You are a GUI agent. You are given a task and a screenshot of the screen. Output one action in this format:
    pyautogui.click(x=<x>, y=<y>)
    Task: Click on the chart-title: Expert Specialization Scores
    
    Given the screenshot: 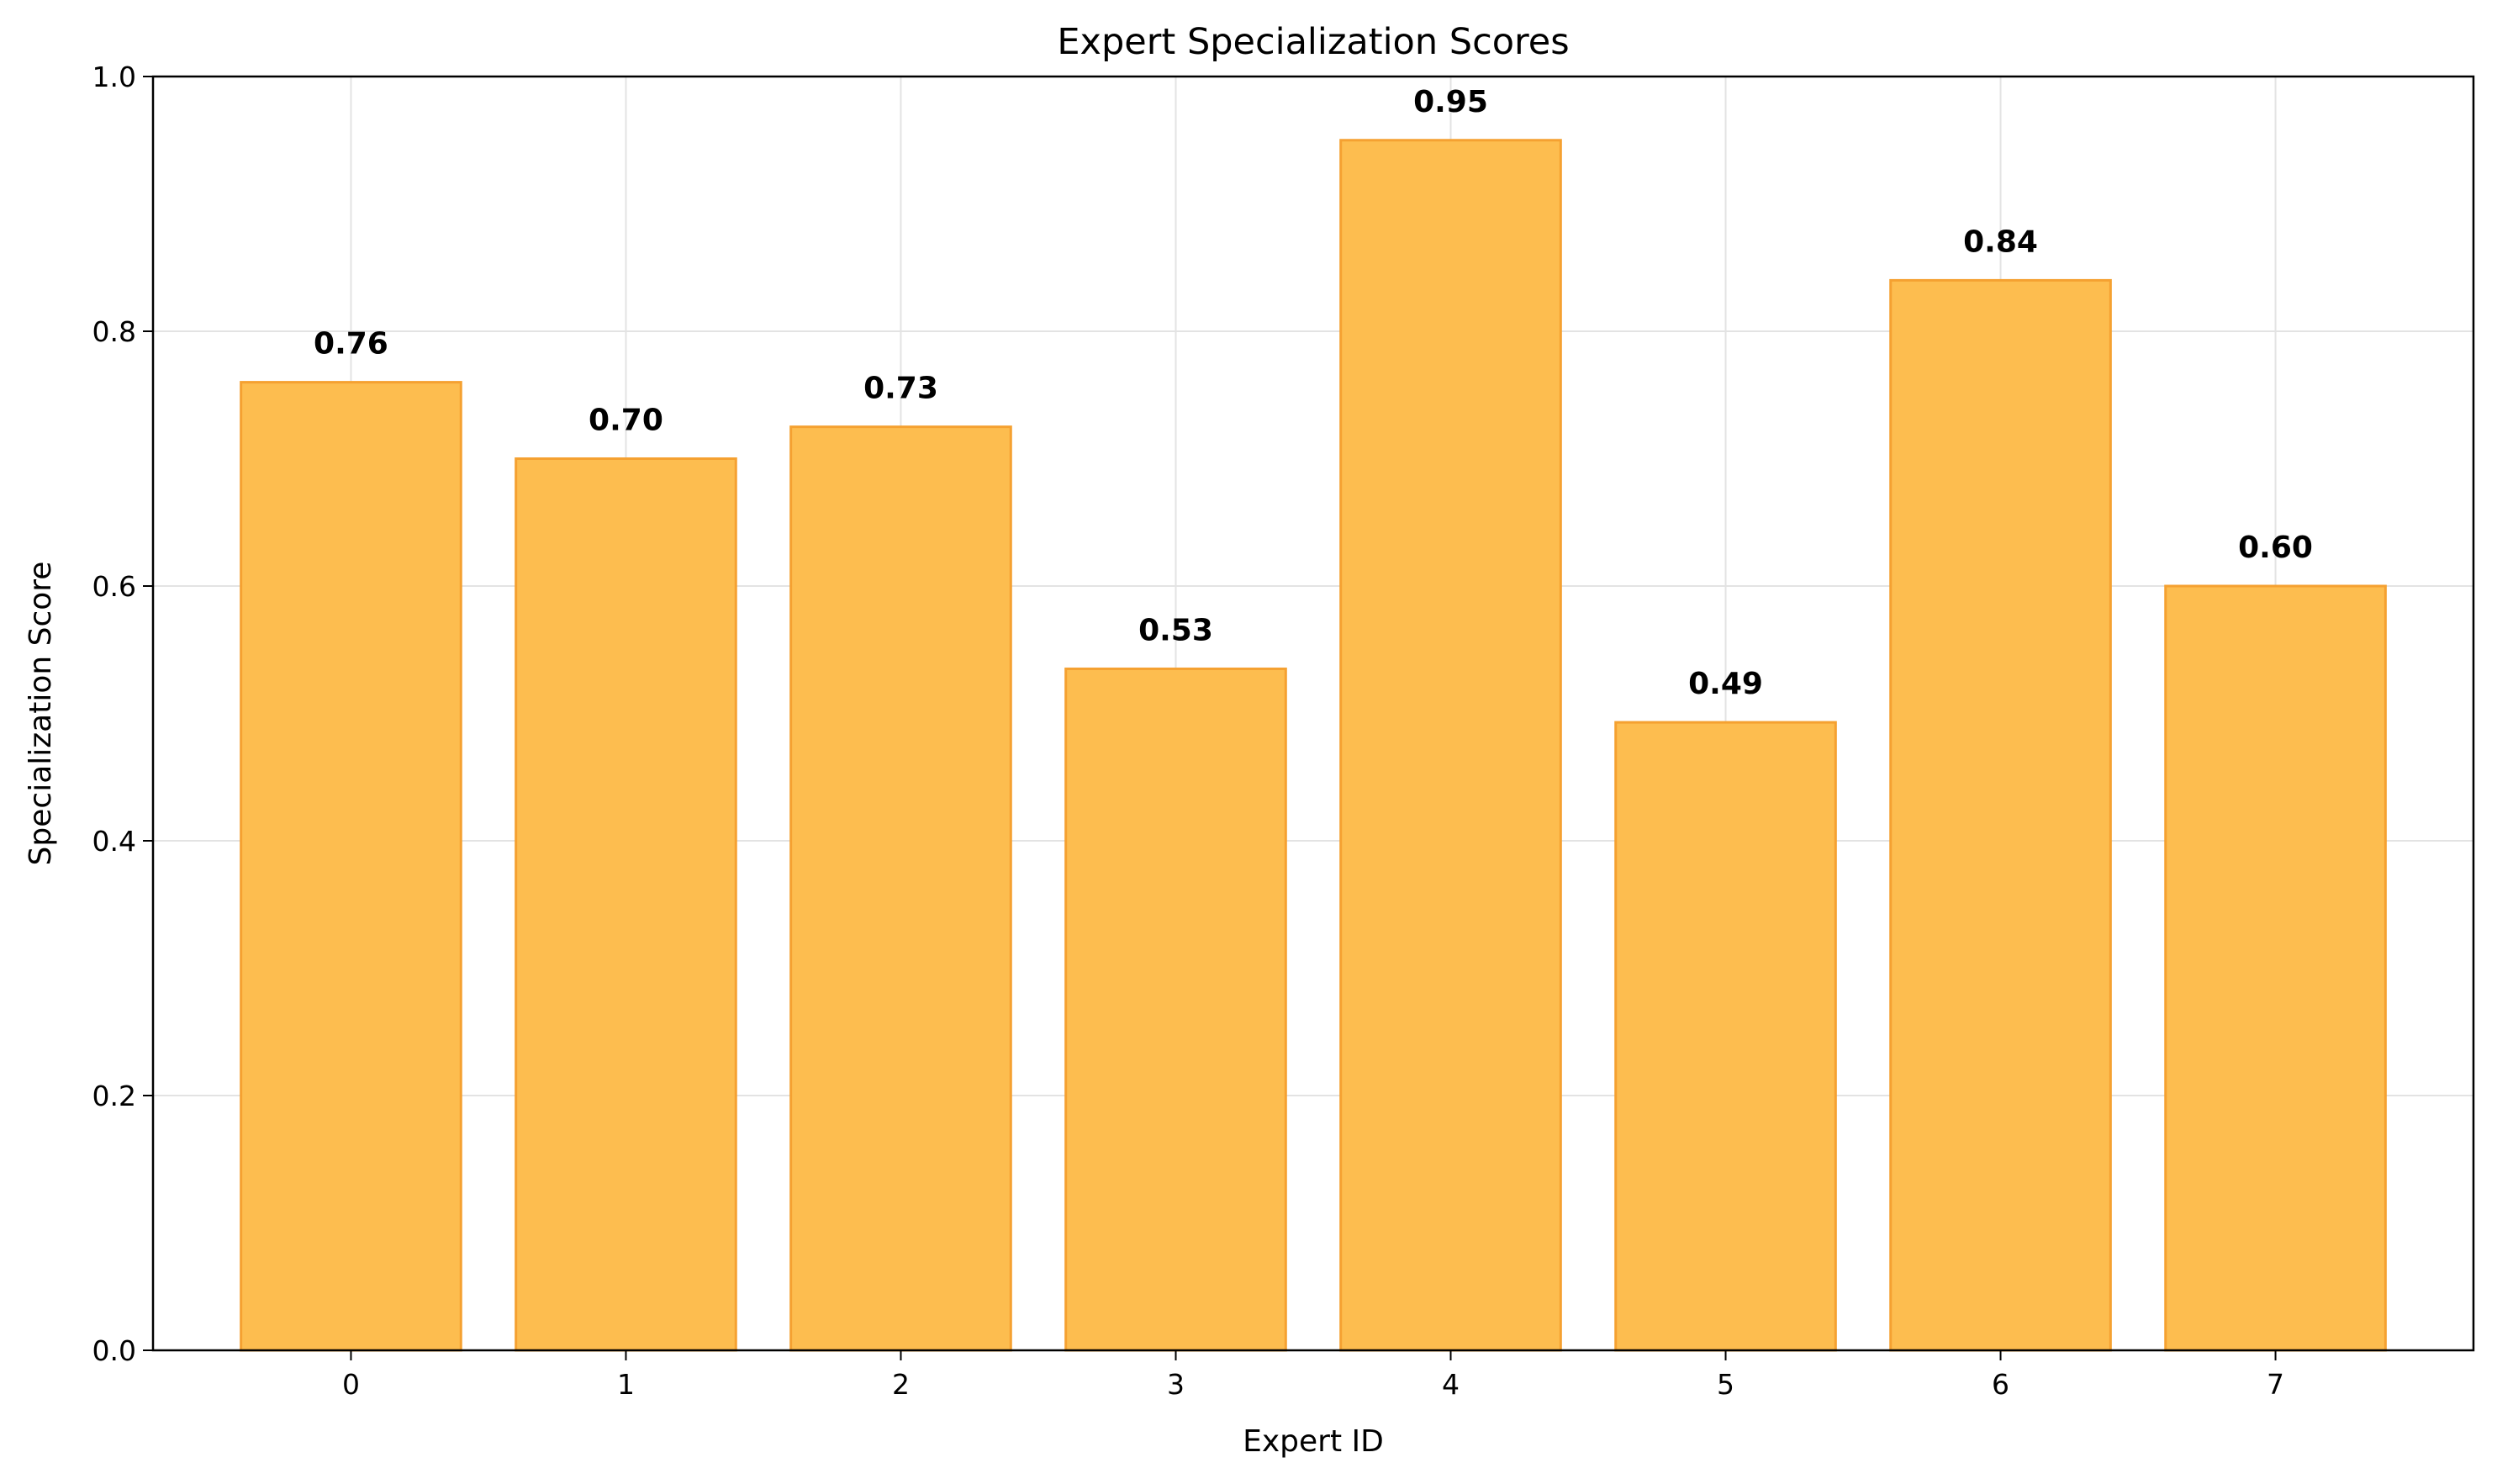 What is the action you would take?
    pyautogui.click(x=1313, y=42)
    